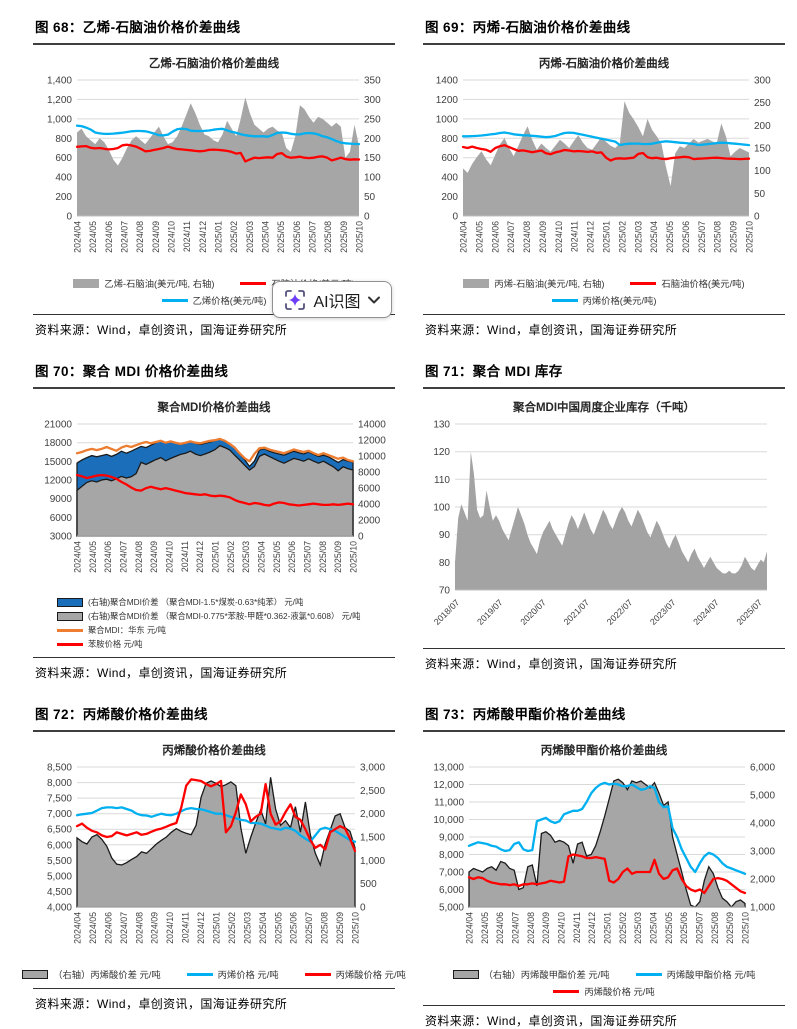 The width and height of the screenshot is (797, 1029). What do you see at coordinates (229, 301) in the screenshot?
I see `legend-label: 乙烯价格(美元/吨)` at bounding box center [229, 301].